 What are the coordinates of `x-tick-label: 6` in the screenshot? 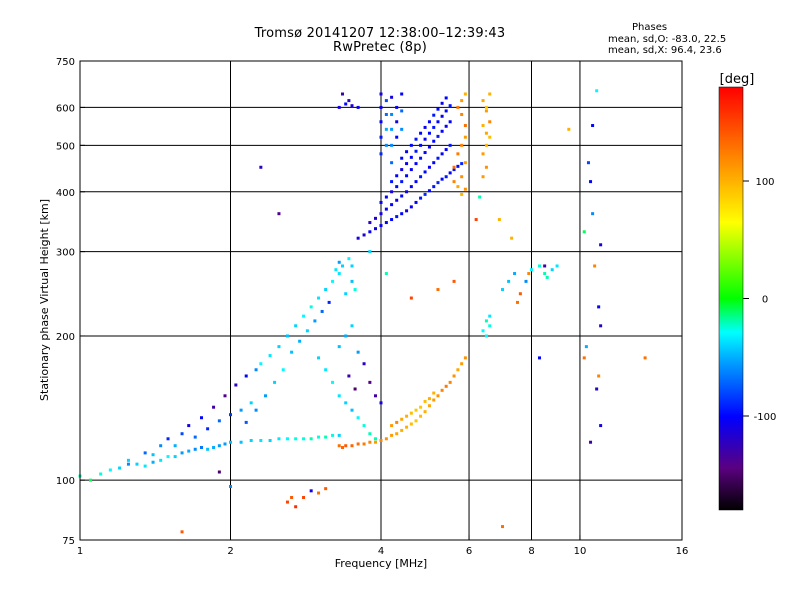 It's located at (469, 551).